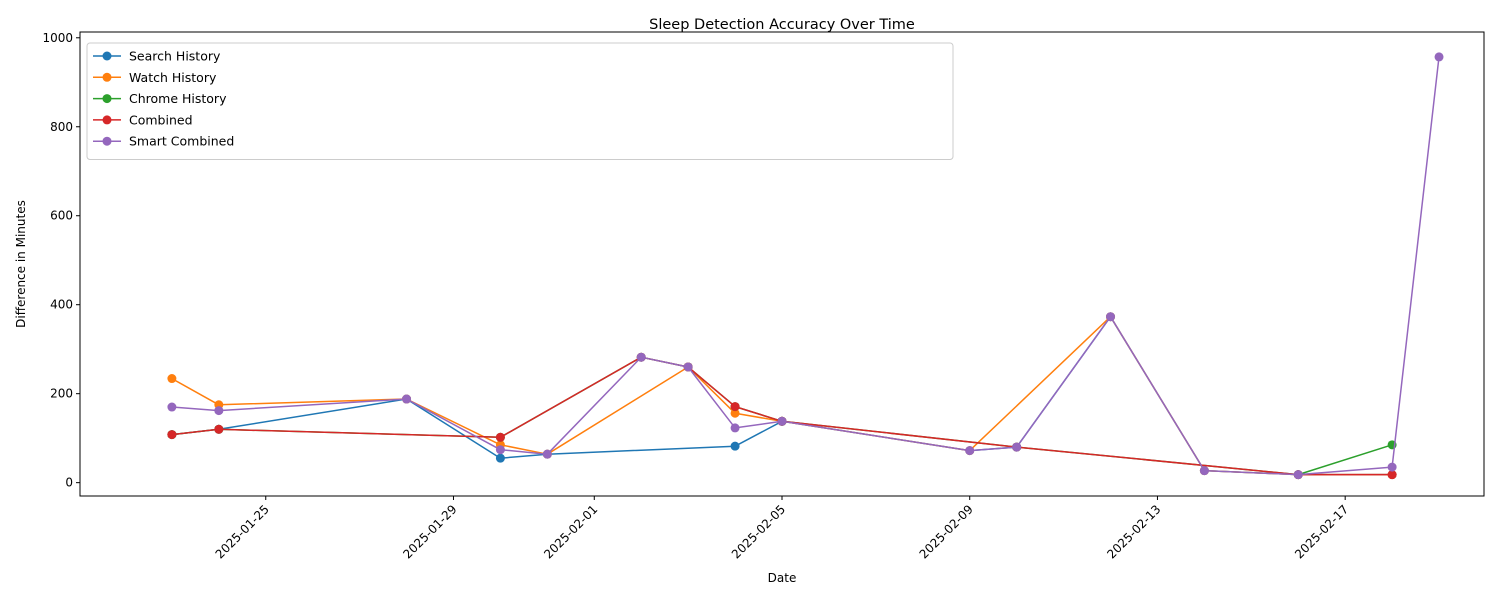 This screenshot has height=600, width=1500. What do you see at coordinates (570, 531) in the screenshot?
I see `x-tick-label: 2025-02-01` at bounding box center [570, 531].